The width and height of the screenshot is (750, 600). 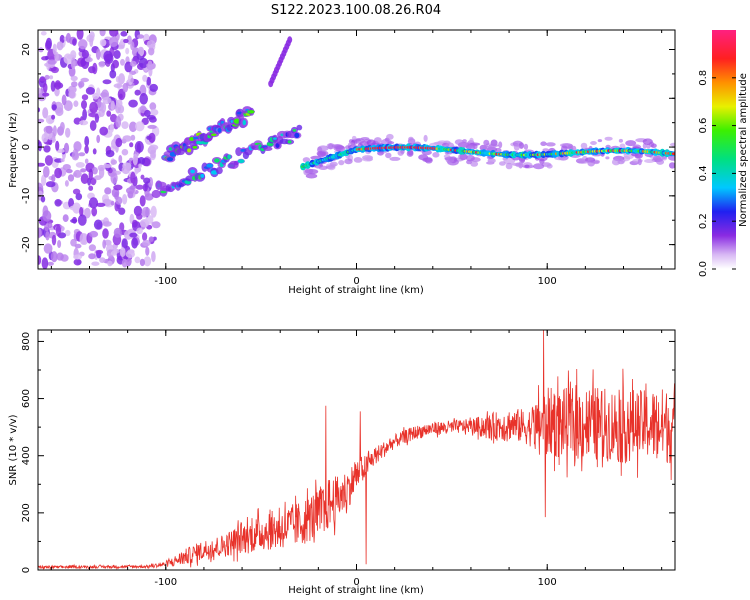 I want to click on snr-ylabel: SNR (10 * v/v), so click(x=13, y=449).